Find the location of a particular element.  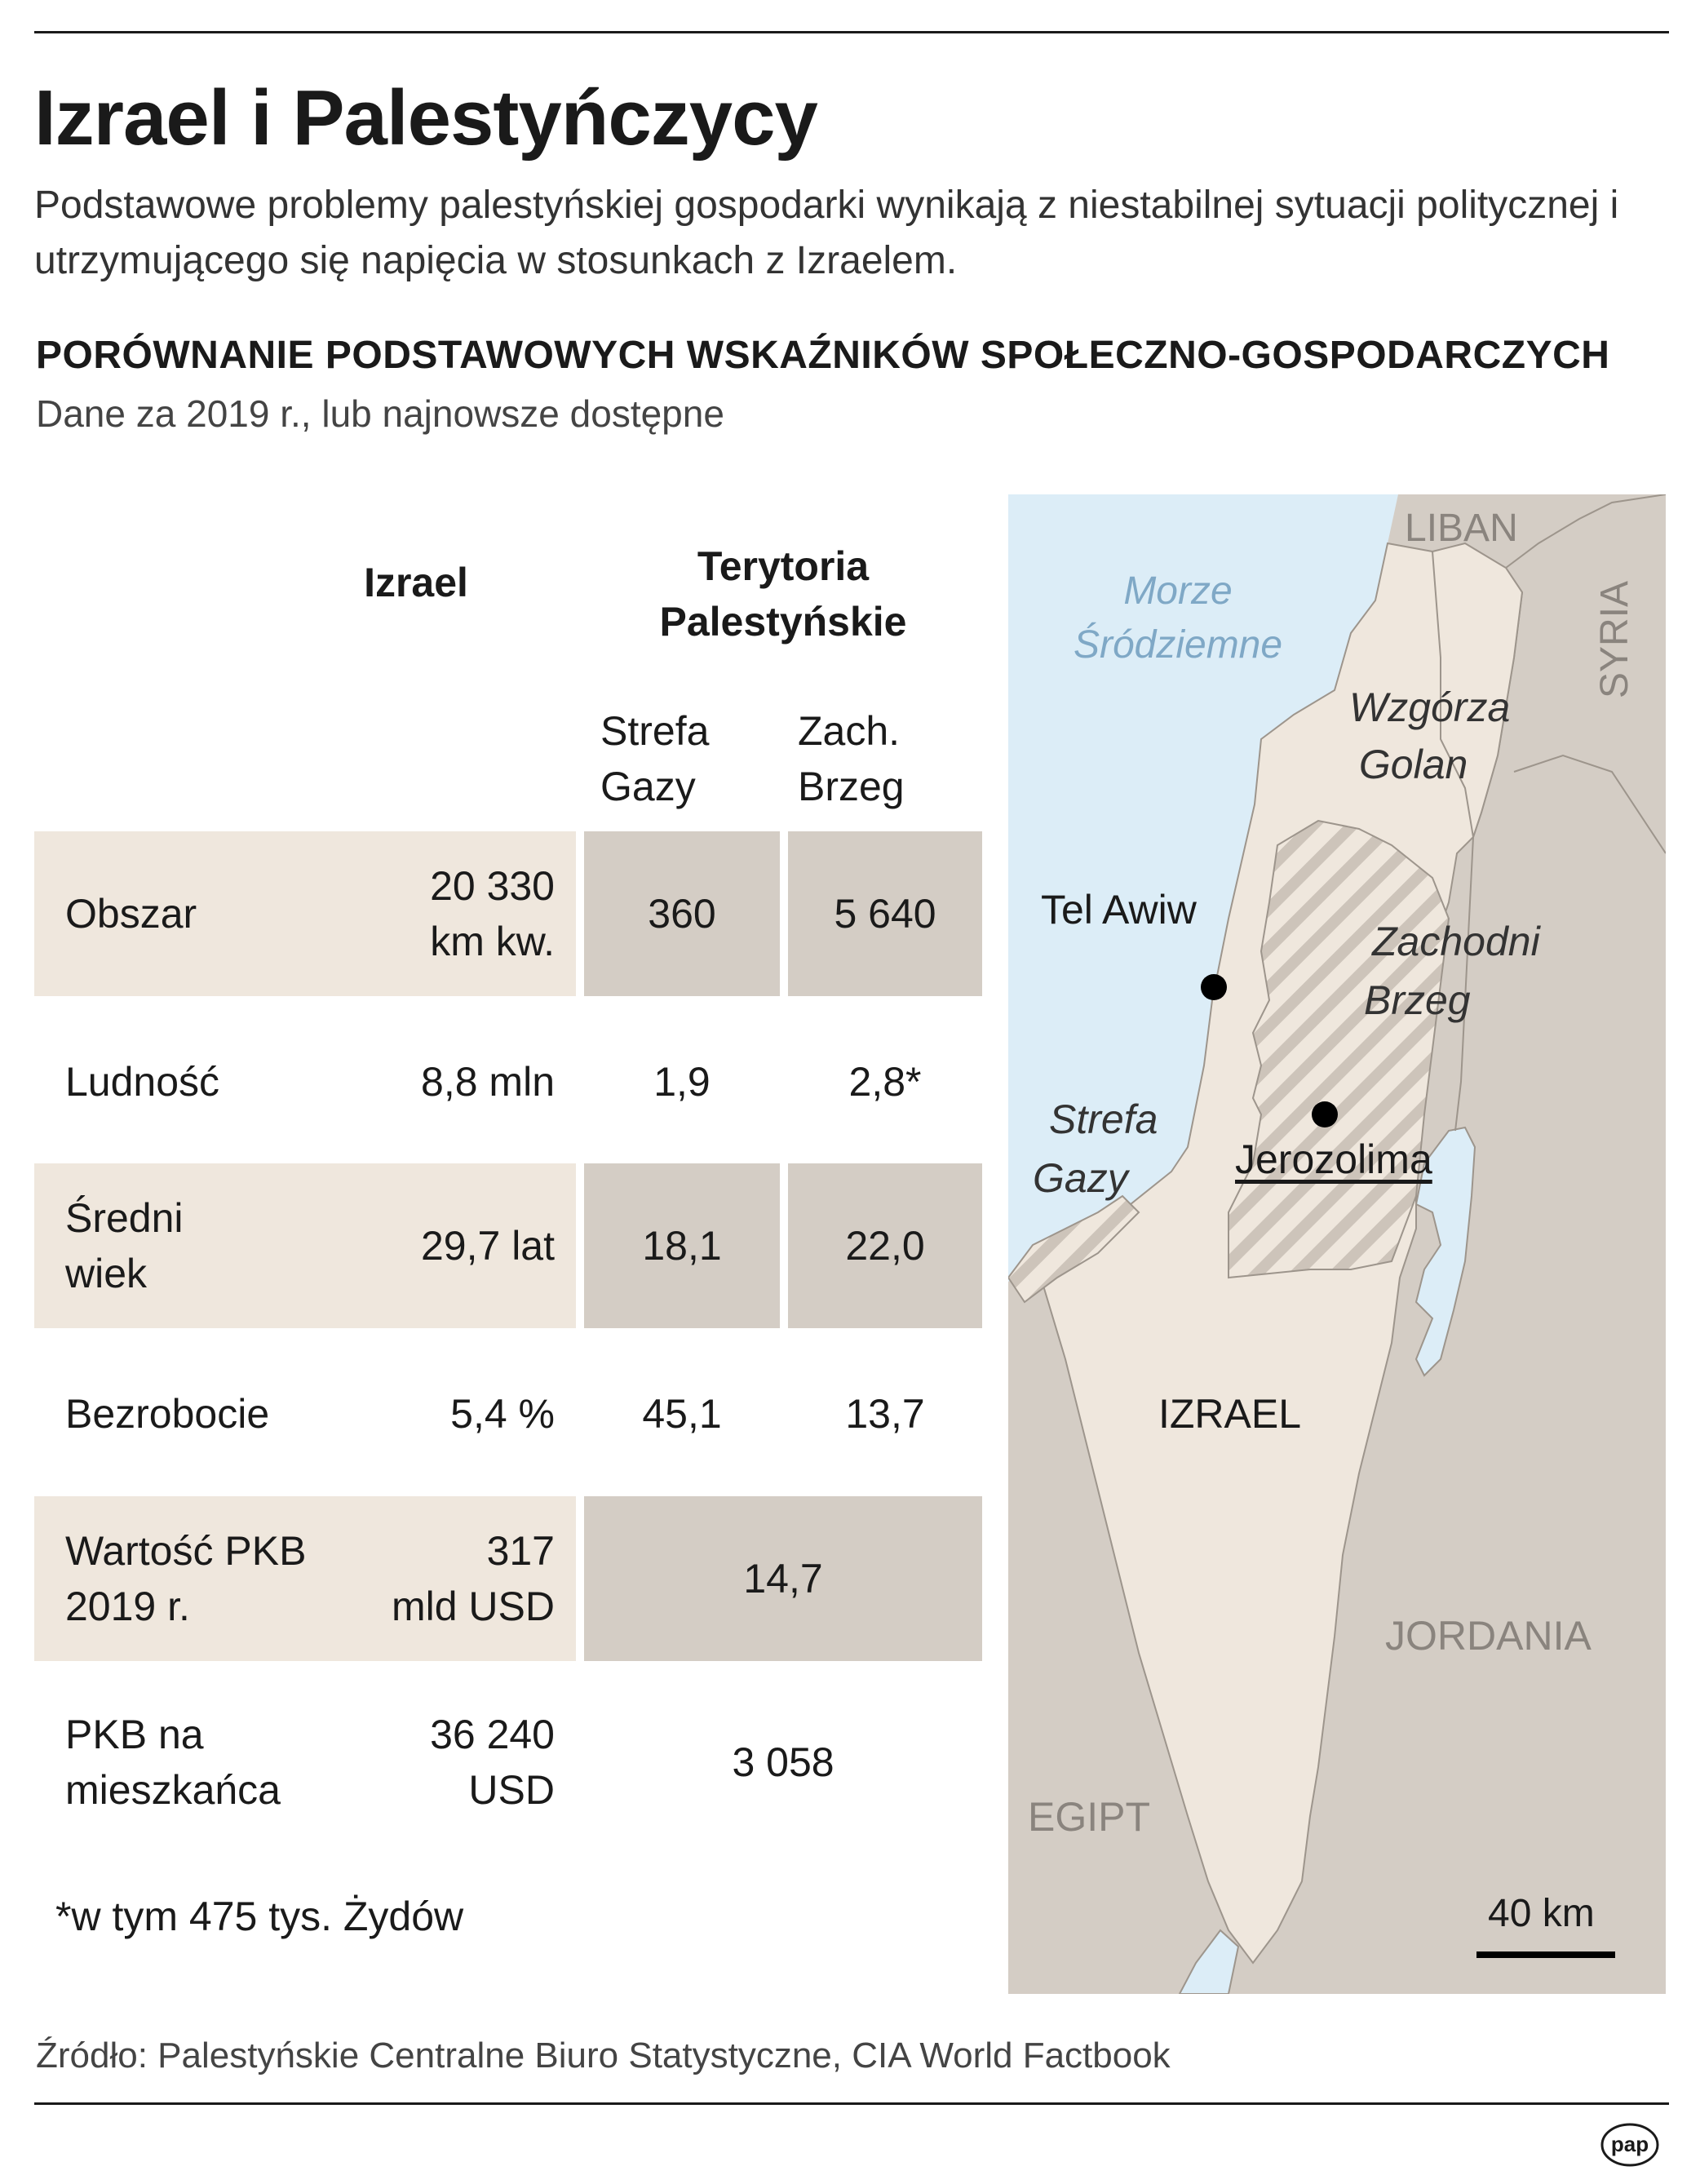

row-obszar-izrael-value: 20 330 is located at coordinates (492, 886).